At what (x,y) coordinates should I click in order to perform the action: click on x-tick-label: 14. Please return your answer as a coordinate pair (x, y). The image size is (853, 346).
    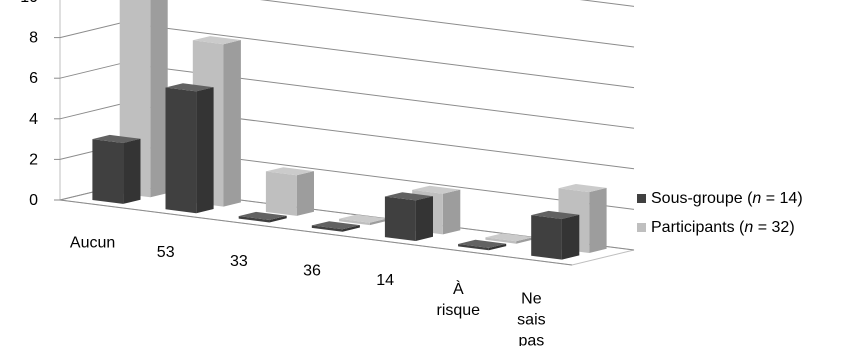
    Looking at the image, I should click on (385, 280).